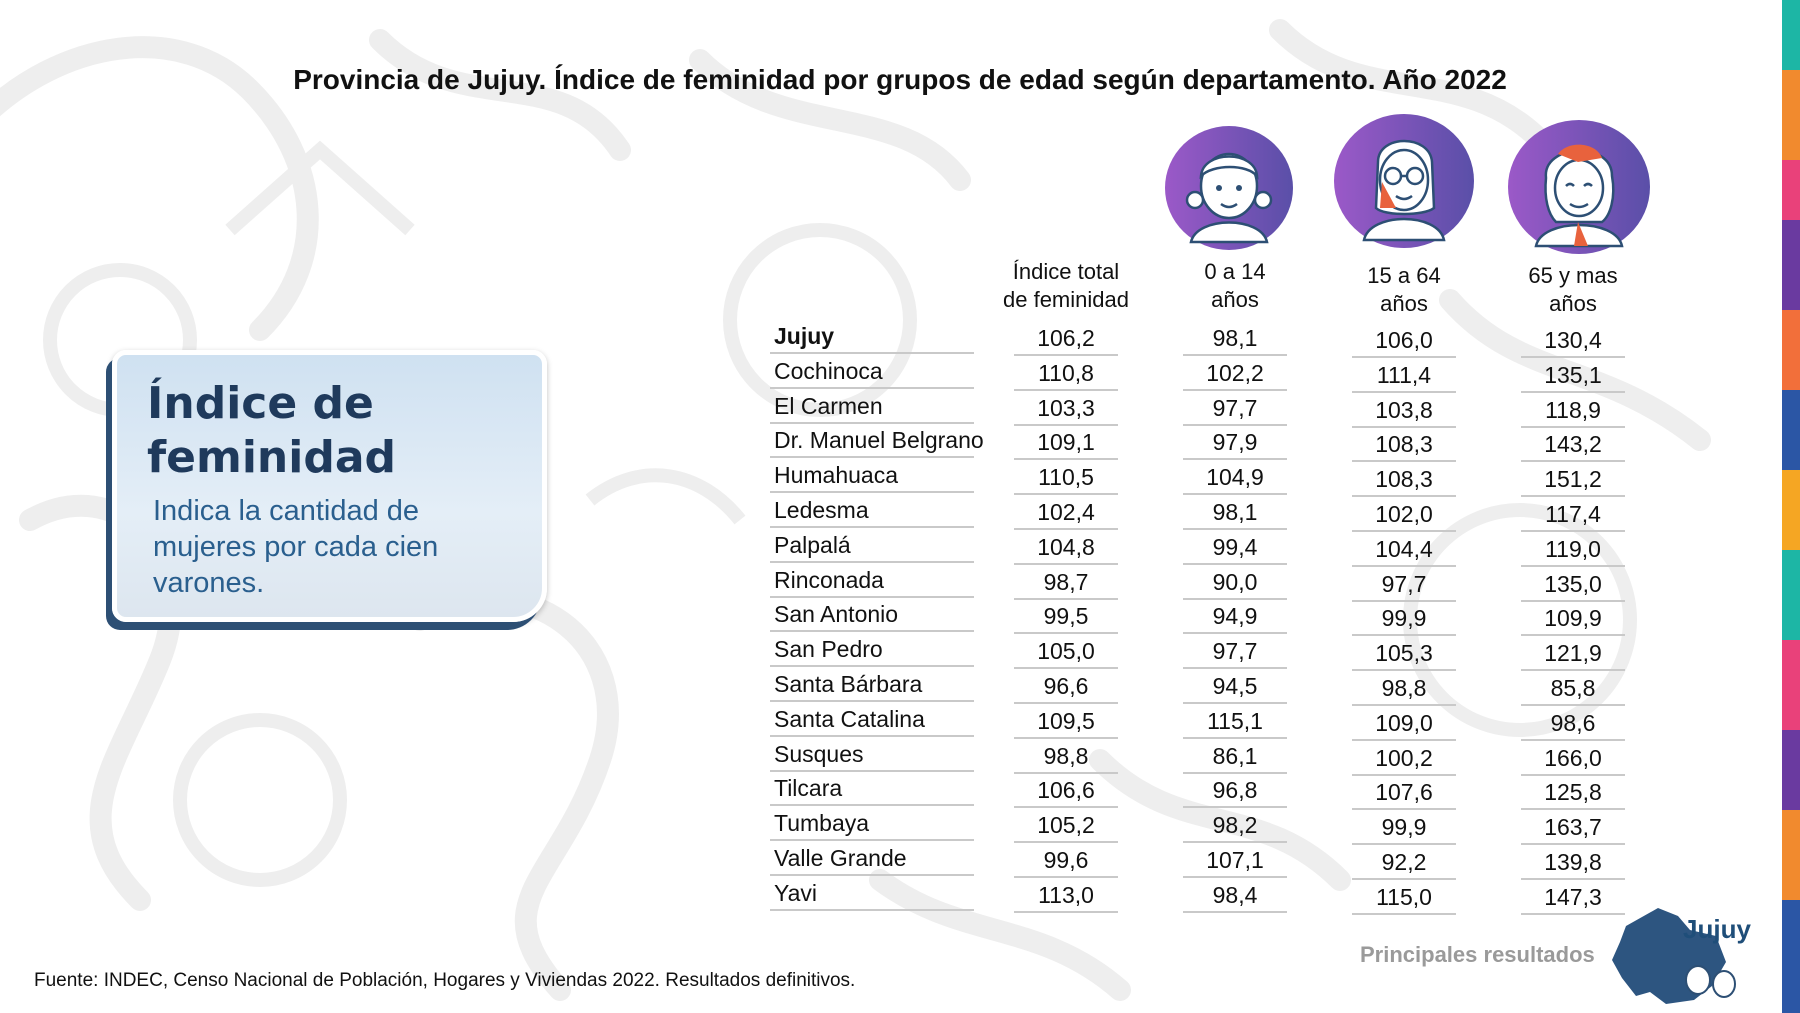  I want to click on table-cell-age_0_14: 98,1, so click(1235, 512).